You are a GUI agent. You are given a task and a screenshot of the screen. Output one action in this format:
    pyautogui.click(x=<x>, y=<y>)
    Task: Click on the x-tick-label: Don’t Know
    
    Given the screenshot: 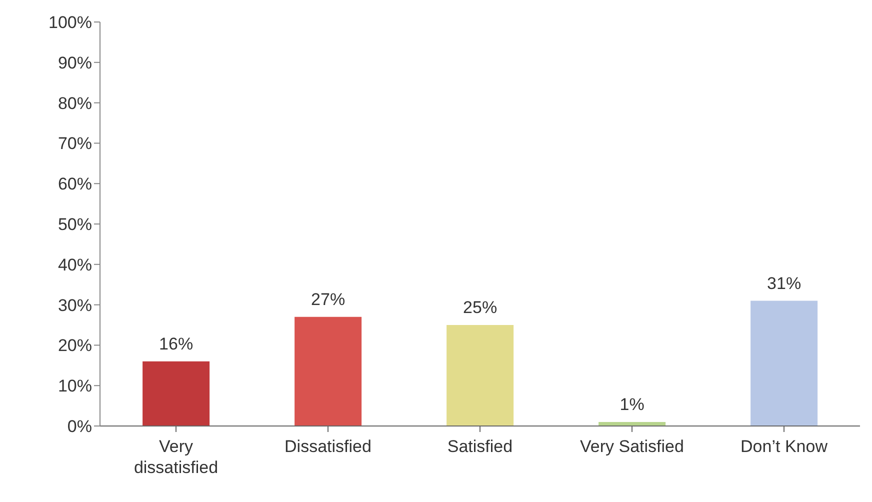 What is the action you would take?
    pyautogui.click(x=784, y=446)
    